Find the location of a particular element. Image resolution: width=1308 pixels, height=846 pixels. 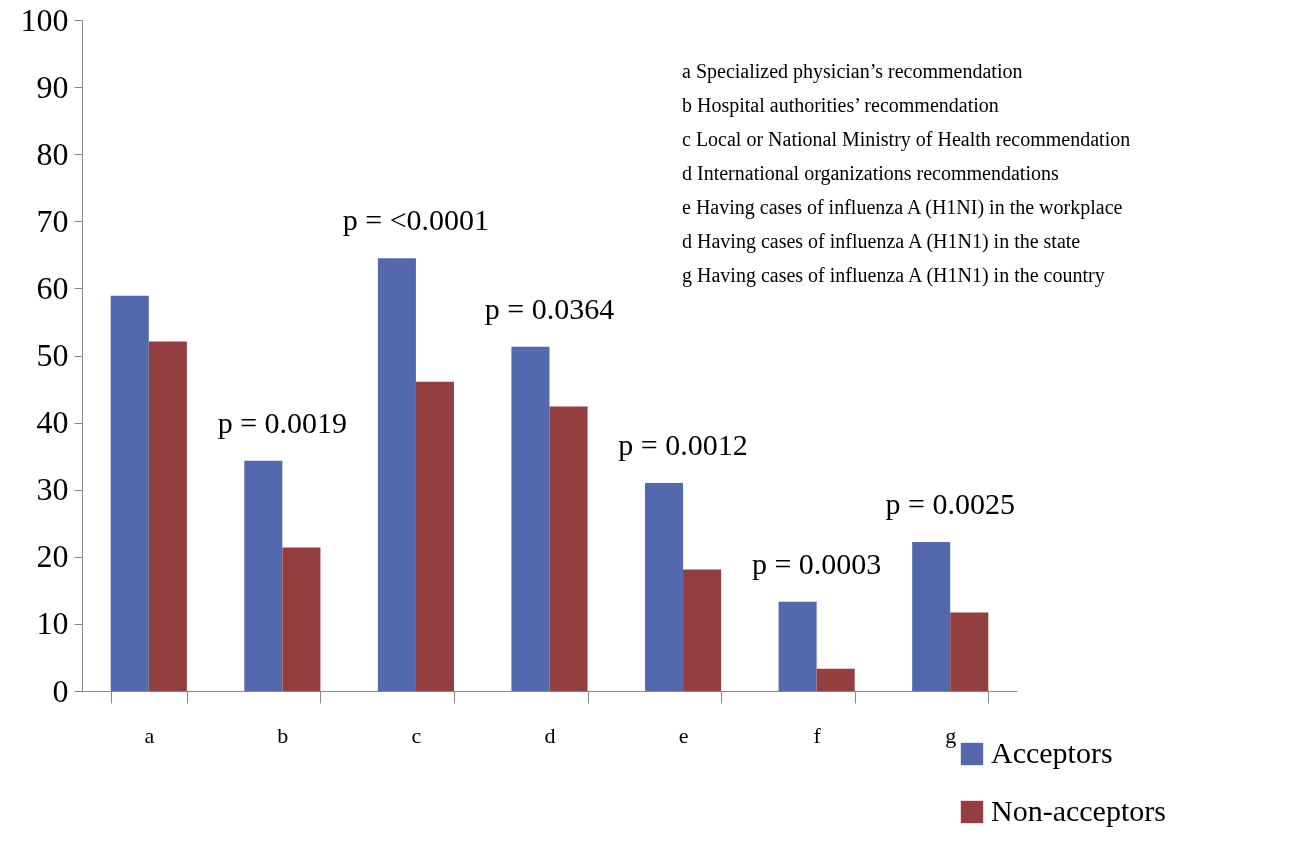

y-tick-label: 20 is located at coordinates (52, 556).